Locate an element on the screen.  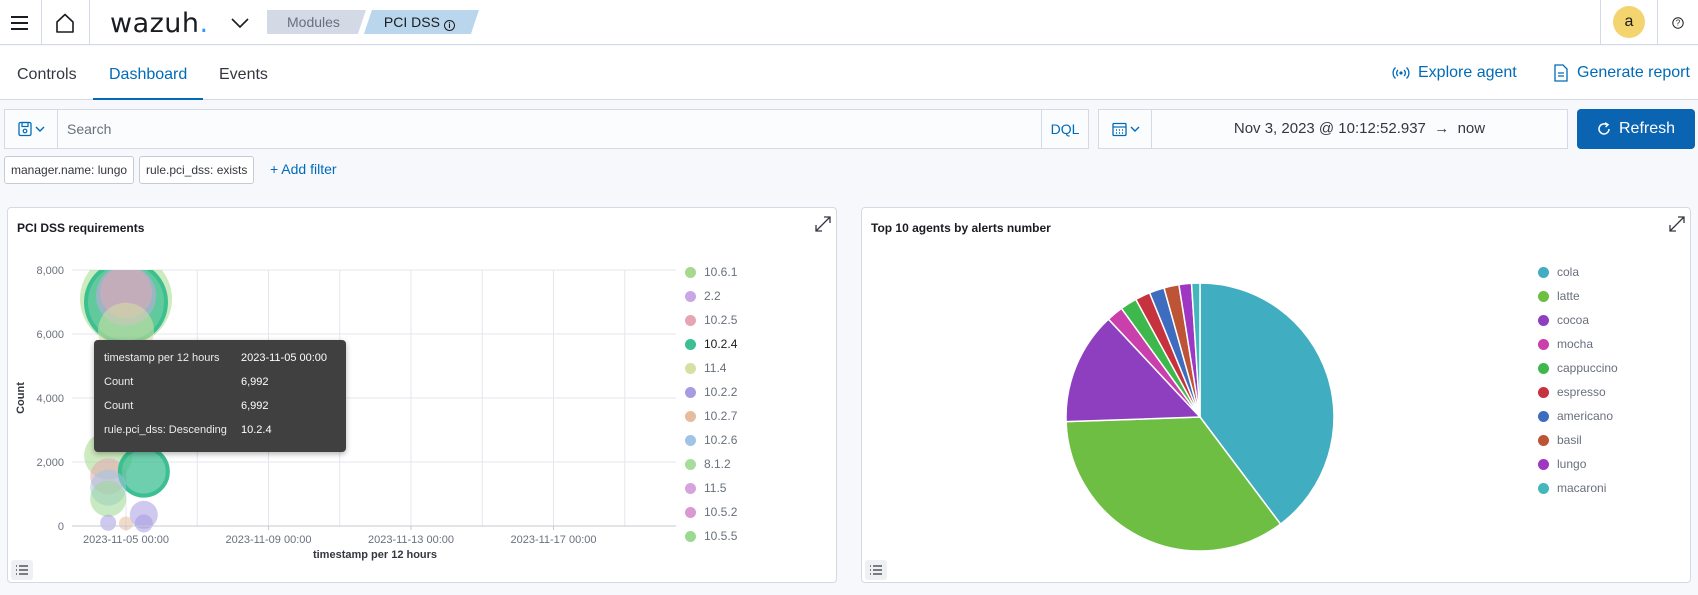
legend-item: espresso is located at coordinates (1578, 392).